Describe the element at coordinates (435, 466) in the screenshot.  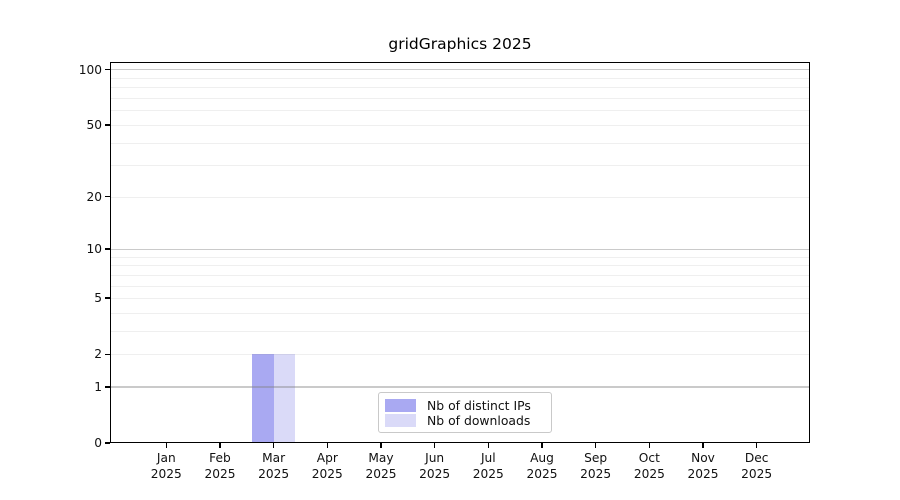
I see `x-tick-label: Jun 2025` at that location.